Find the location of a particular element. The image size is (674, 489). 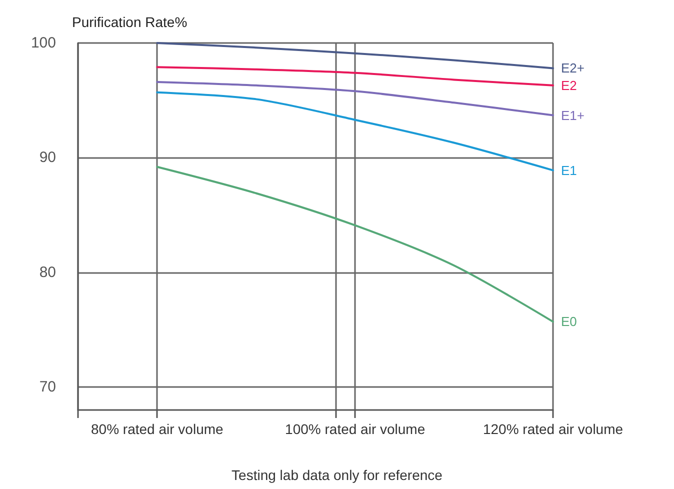

y-tick-label: 70 is located at coordinates (47, 387).